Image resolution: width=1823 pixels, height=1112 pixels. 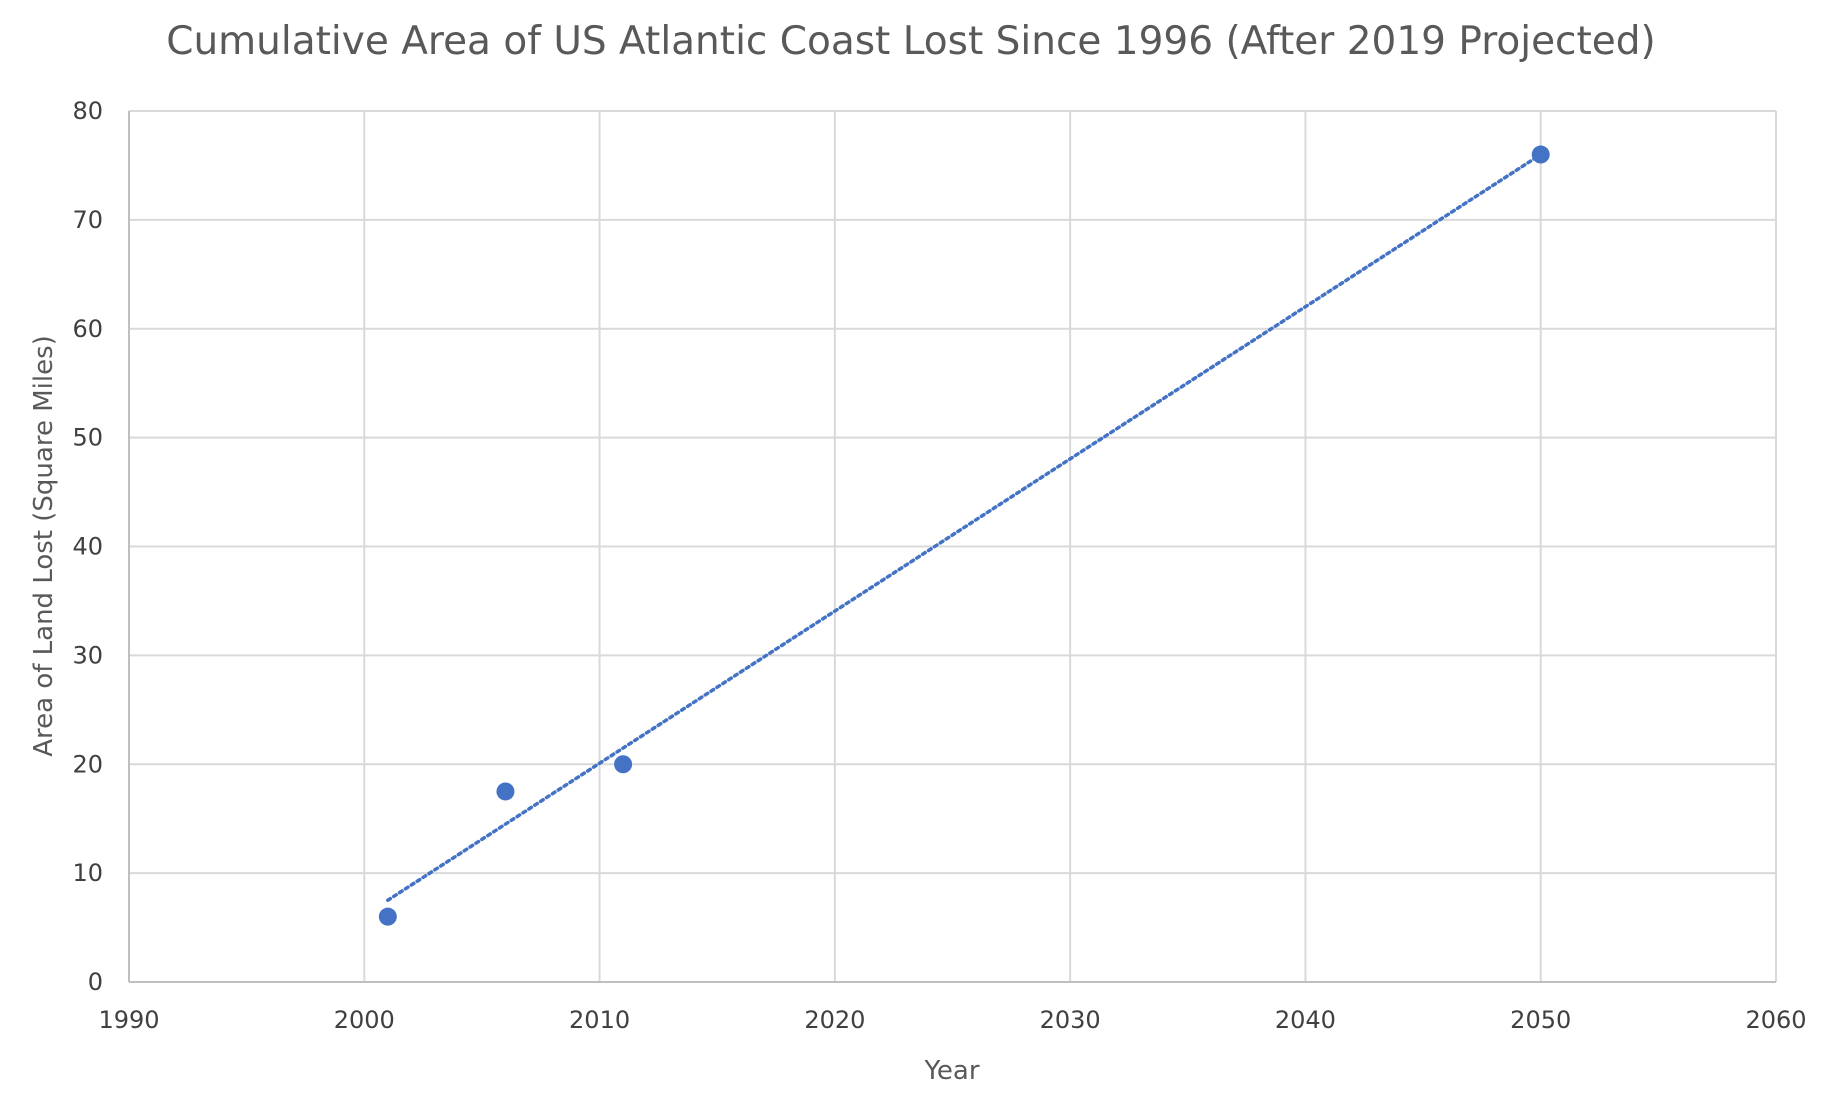 I want to click on x-tick-label: 2010, so click(x=599, y=1020).